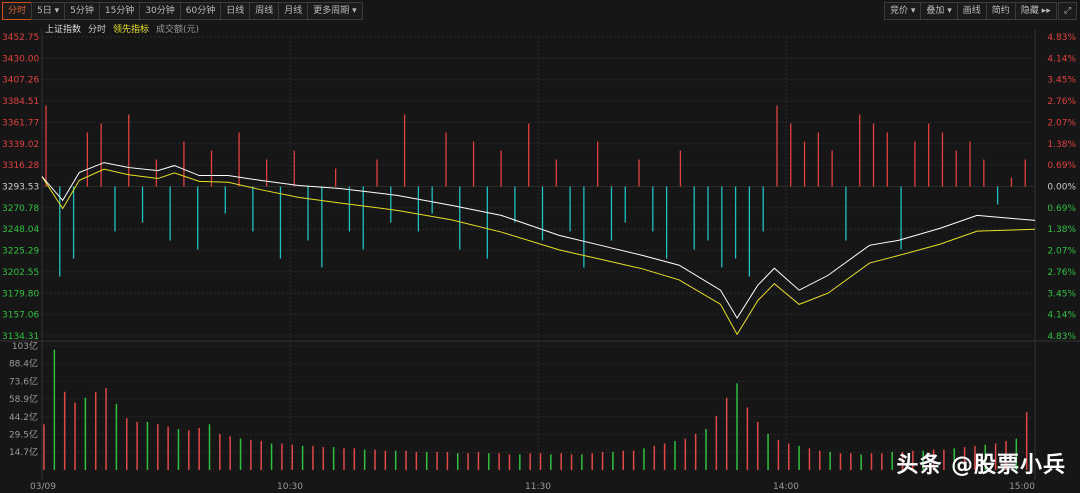 The height and width of the screenshot is (493, 1080). Describe the element at coordinates (1068, 11) in the screenshot. I see `fullscreen-button: ⤢` at that location.